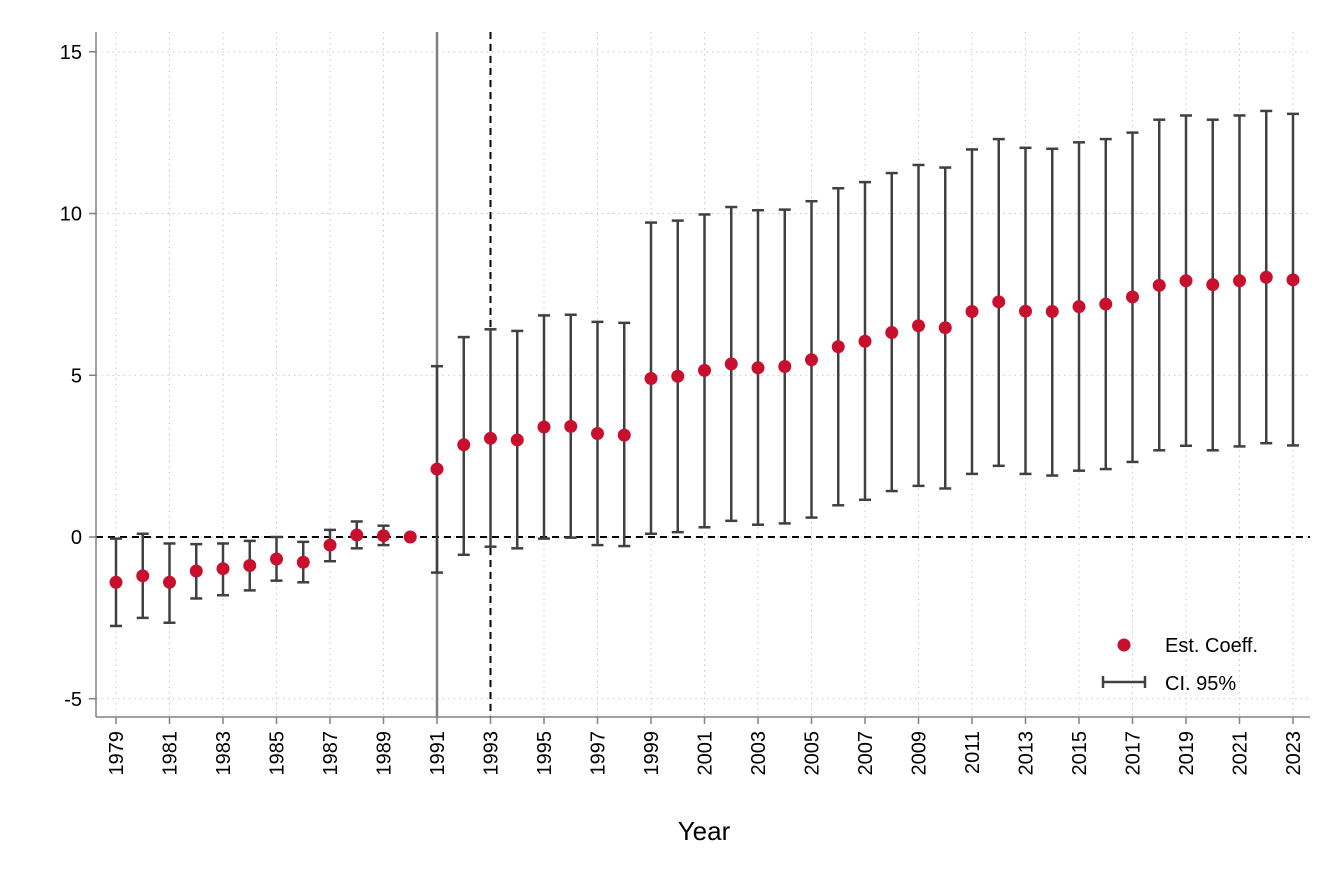 Image resolution: width=1344 pixels, height=896 pixels. I want to click on x-tick-label: 1991, so click(438, 753).